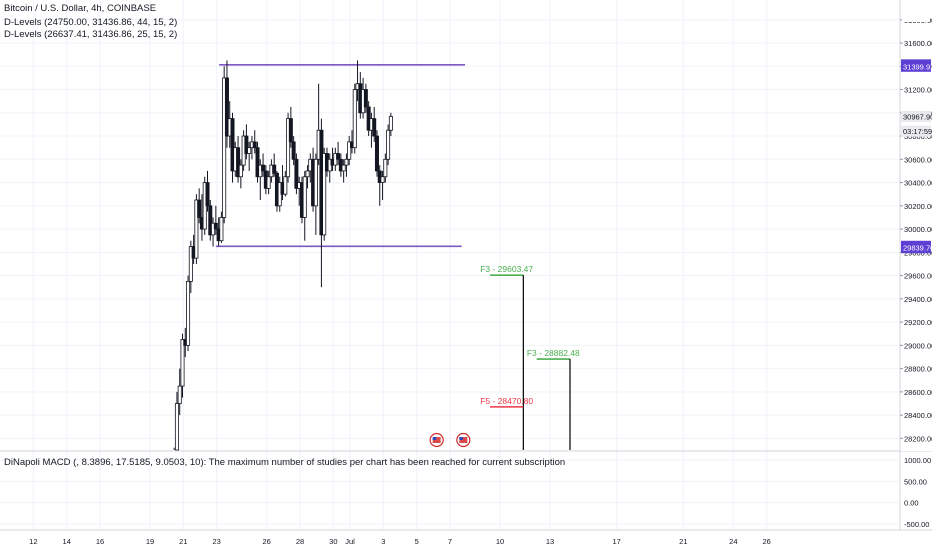 The image size is (932, 550). Describe the element at coordinates (91, 34) in the screenshot. I see `indicator-legend-2: D-Levels (26637.41, 31436.86, 25, 15, 2)` at that location.